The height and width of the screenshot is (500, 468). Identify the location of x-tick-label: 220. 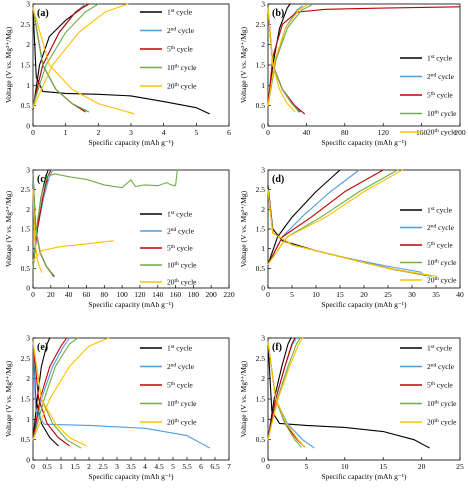
(229, 294).